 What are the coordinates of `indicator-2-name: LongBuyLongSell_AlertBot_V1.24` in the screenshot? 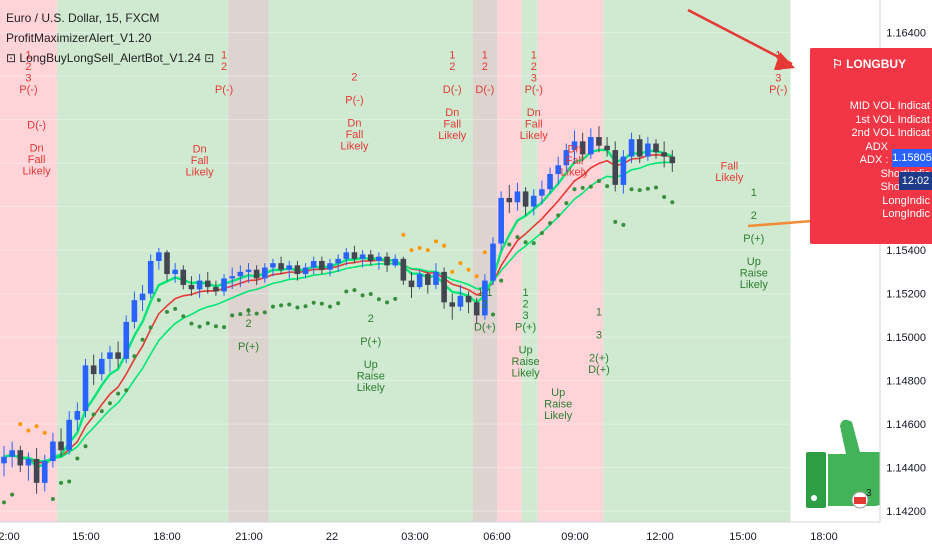 It's located at (110, 58).